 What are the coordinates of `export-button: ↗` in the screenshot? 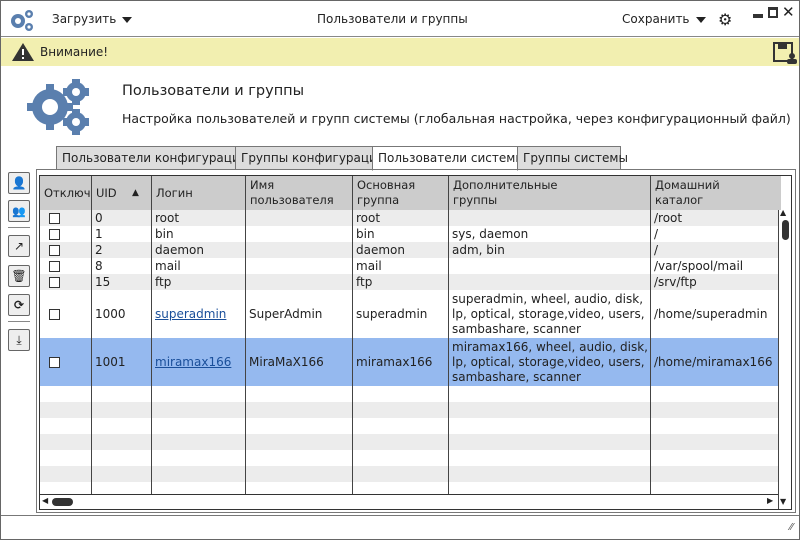 It's located at (19, 246).